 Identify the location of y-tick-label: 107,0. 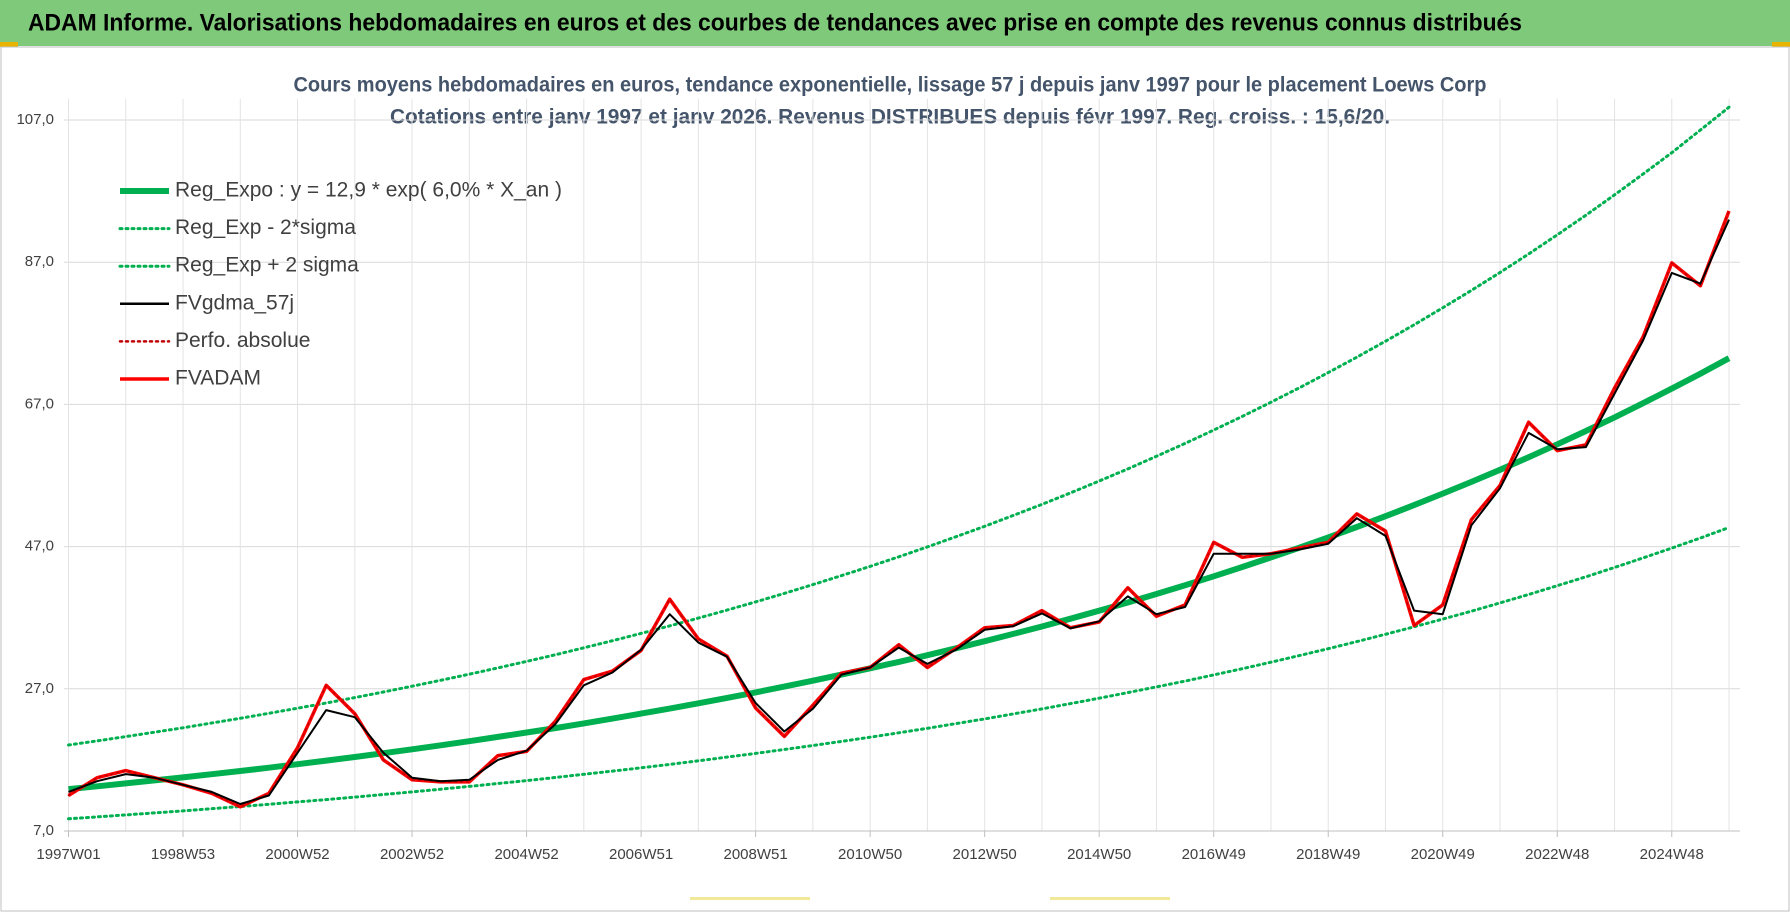
(35, 119).